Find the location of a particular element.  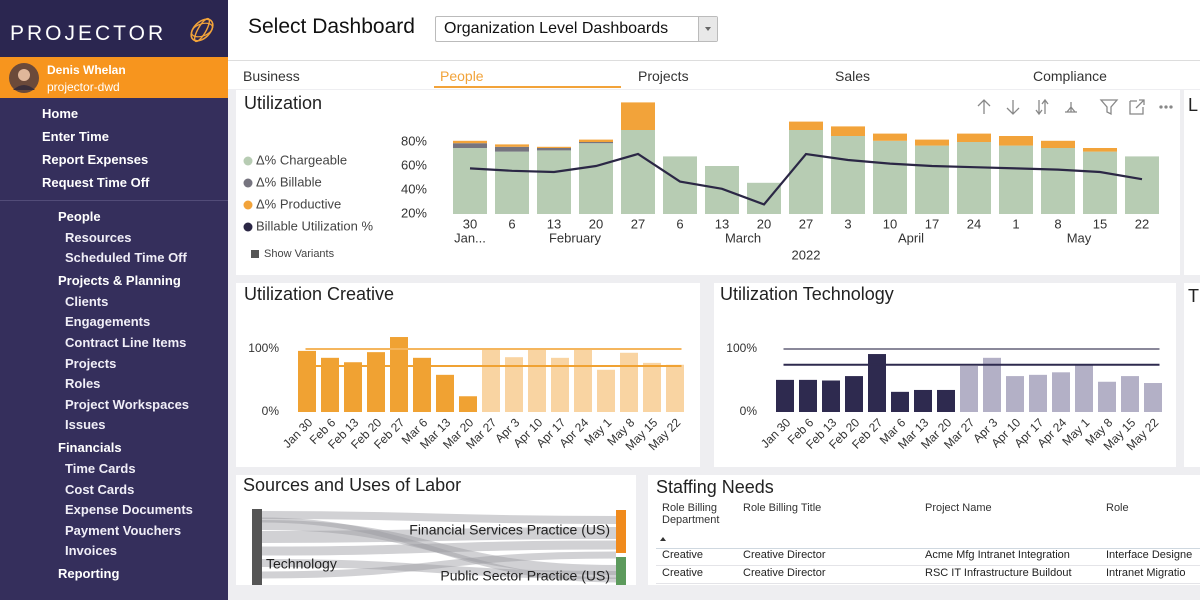

tab-underline is located at coordinates (527, 87).